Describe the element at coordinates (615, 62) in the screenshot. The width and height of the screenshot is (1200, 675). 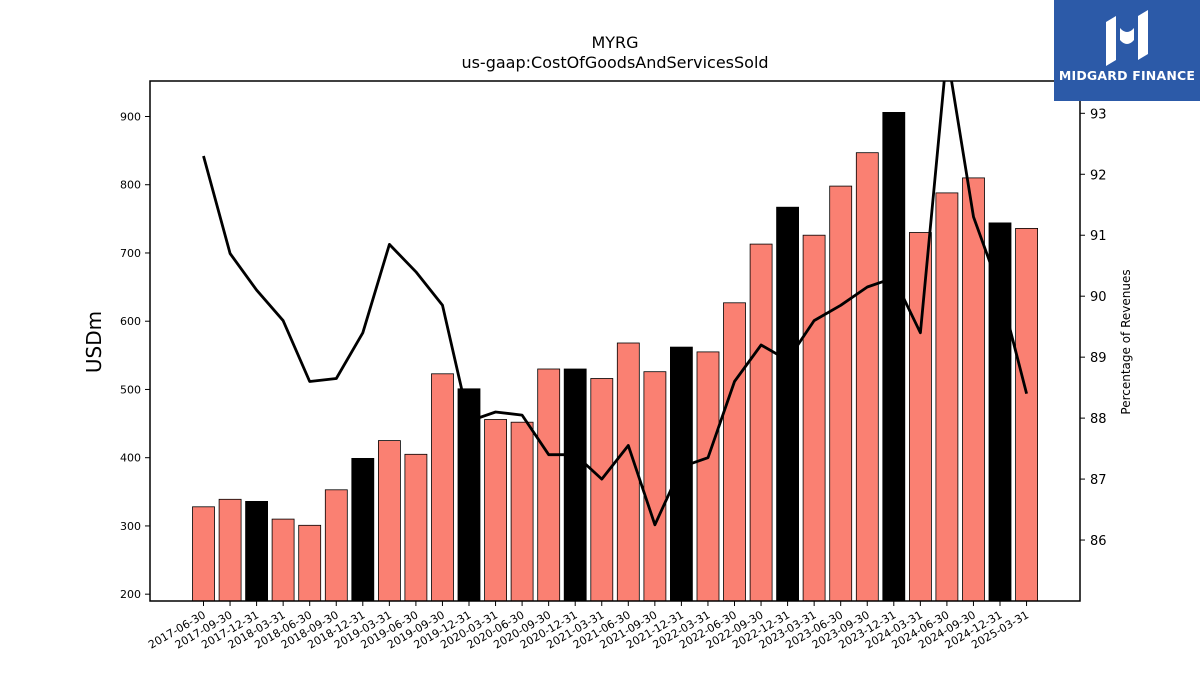
I see `chart-subtitle: us-gaap:CostOfGoodsAndServicesSold` at that location.